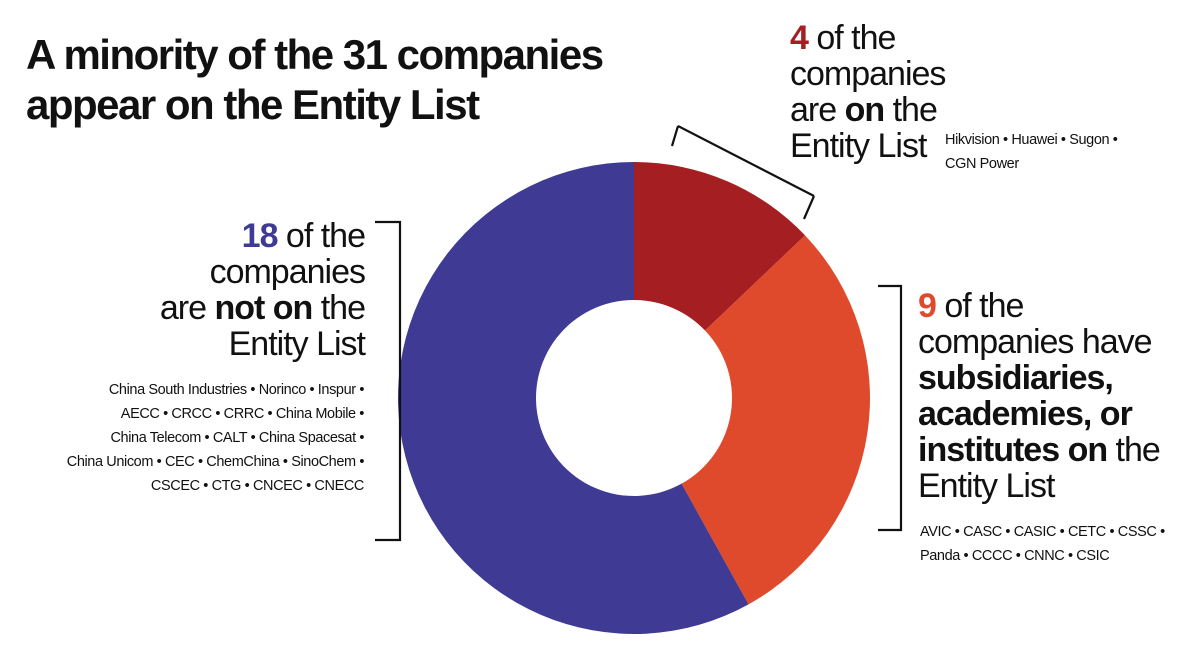  What do you see at coordinates (743, 172) in the screenshot?
I see `bracket-on` at bounding box center [743, 172].